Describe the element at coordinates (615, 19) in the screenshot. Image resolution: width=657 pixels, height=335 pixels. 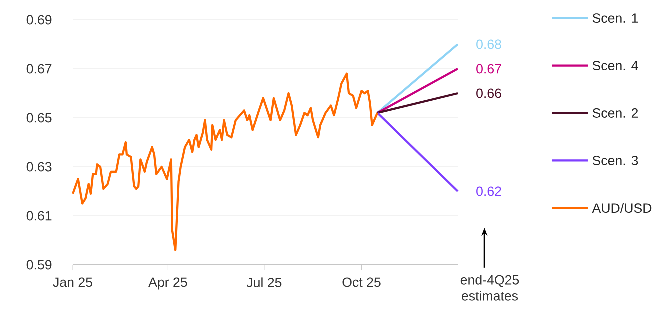
I see `legend-label: Scen. 1` at that location.